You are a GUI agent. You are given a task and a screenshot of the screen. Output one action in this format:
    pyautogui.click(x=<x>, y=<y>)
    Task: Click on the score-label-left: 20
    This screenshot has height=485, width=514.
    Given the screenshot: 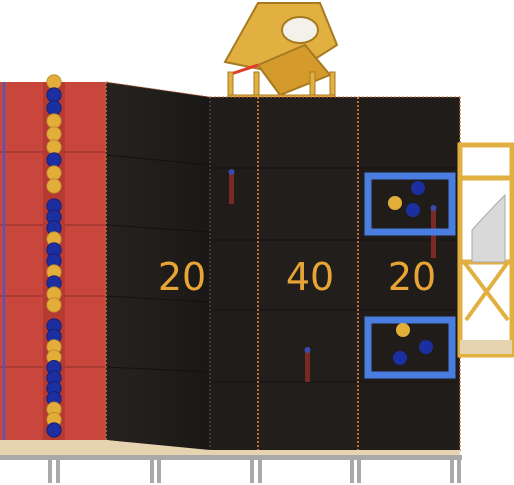 What is the action you would take?
    pyautogui.click(x=182, y=277)
    